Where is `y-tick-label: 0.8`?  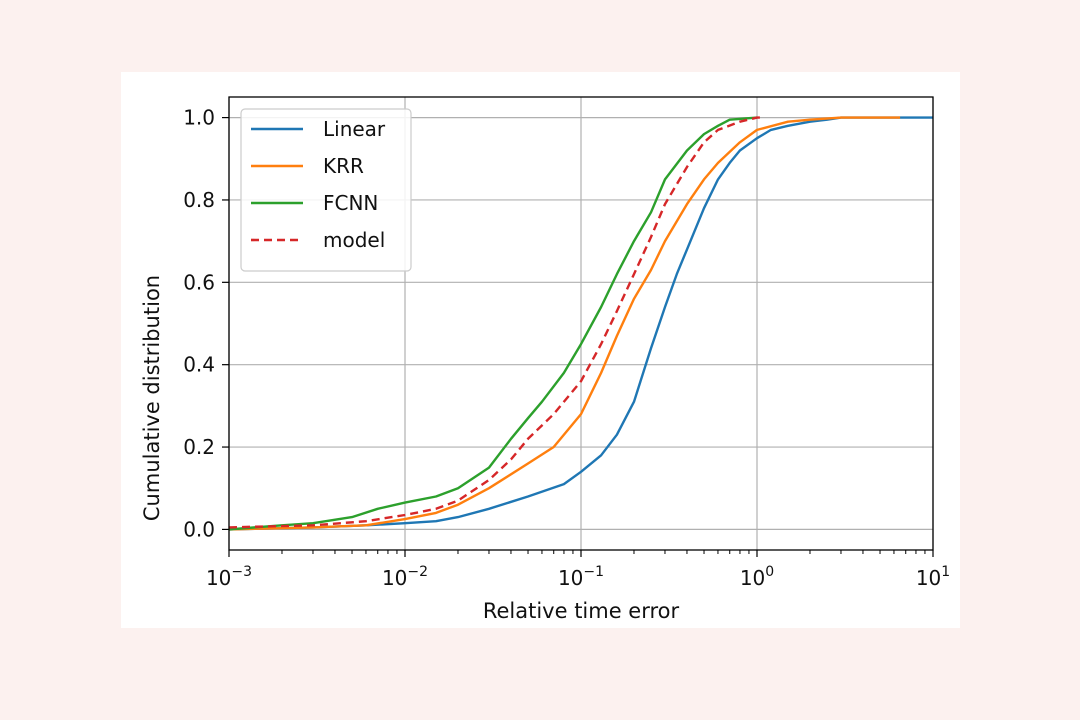 y-tick-label: 0.8 is located at coordinates (199, 200).